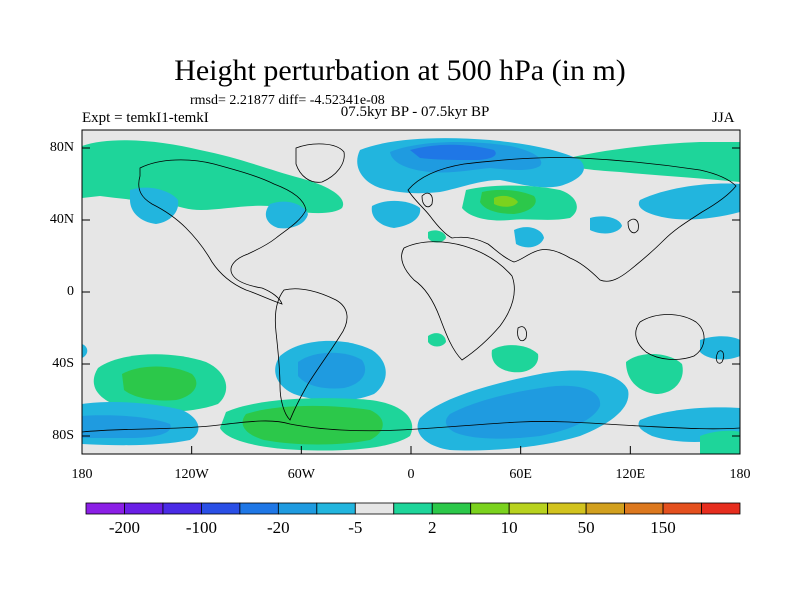 The height and width of the screenshot is (600, 800). What do you see at coordinates (400, 70) in the screenshot?
I see `map-title: Height perturbation at 500 hPa (in m)` at bounding box center [400, 70].